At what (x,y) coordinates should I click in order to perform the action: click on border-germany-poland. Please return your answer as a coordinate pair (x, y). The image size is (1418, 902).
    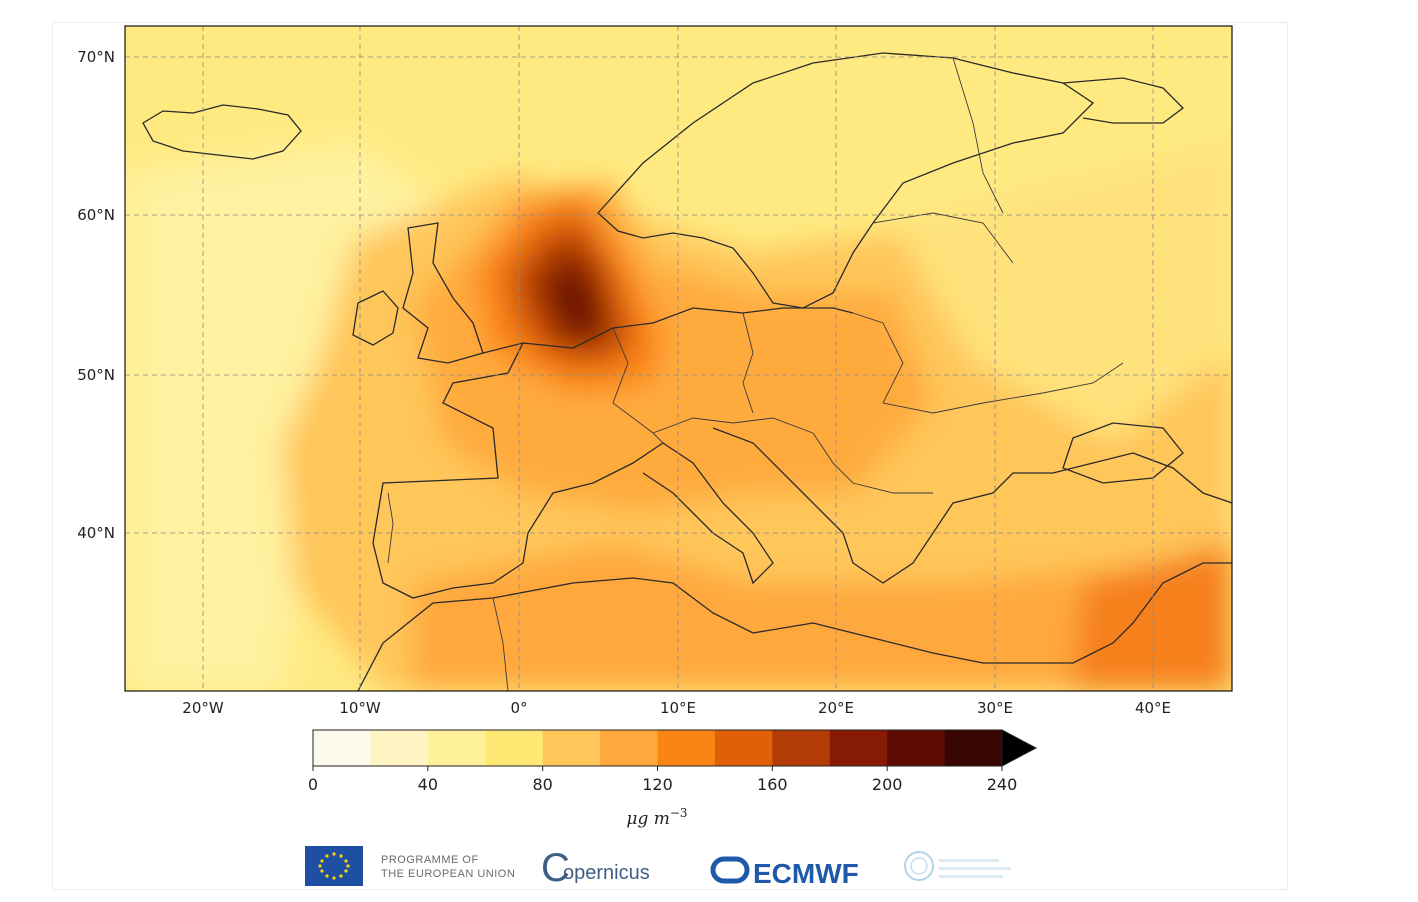
    Looking at the image, I should click on (748, 363).